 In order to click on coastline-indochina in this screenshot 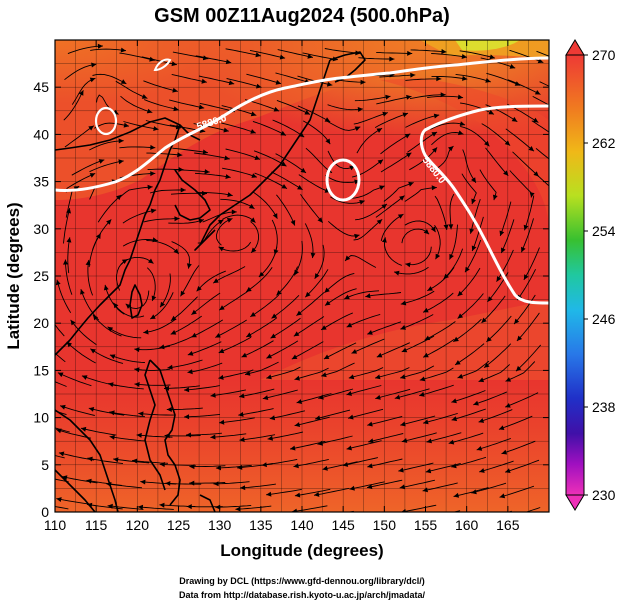, I will do `click(87, 460)`.